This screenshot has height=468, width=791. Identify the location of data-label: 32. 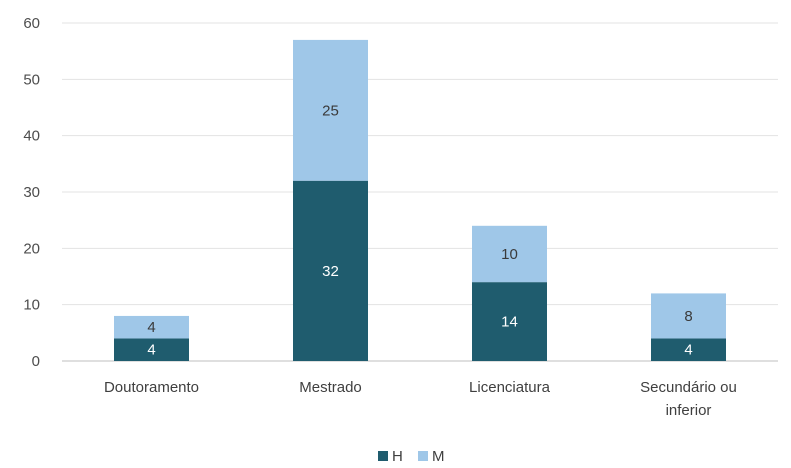
(330, 271).